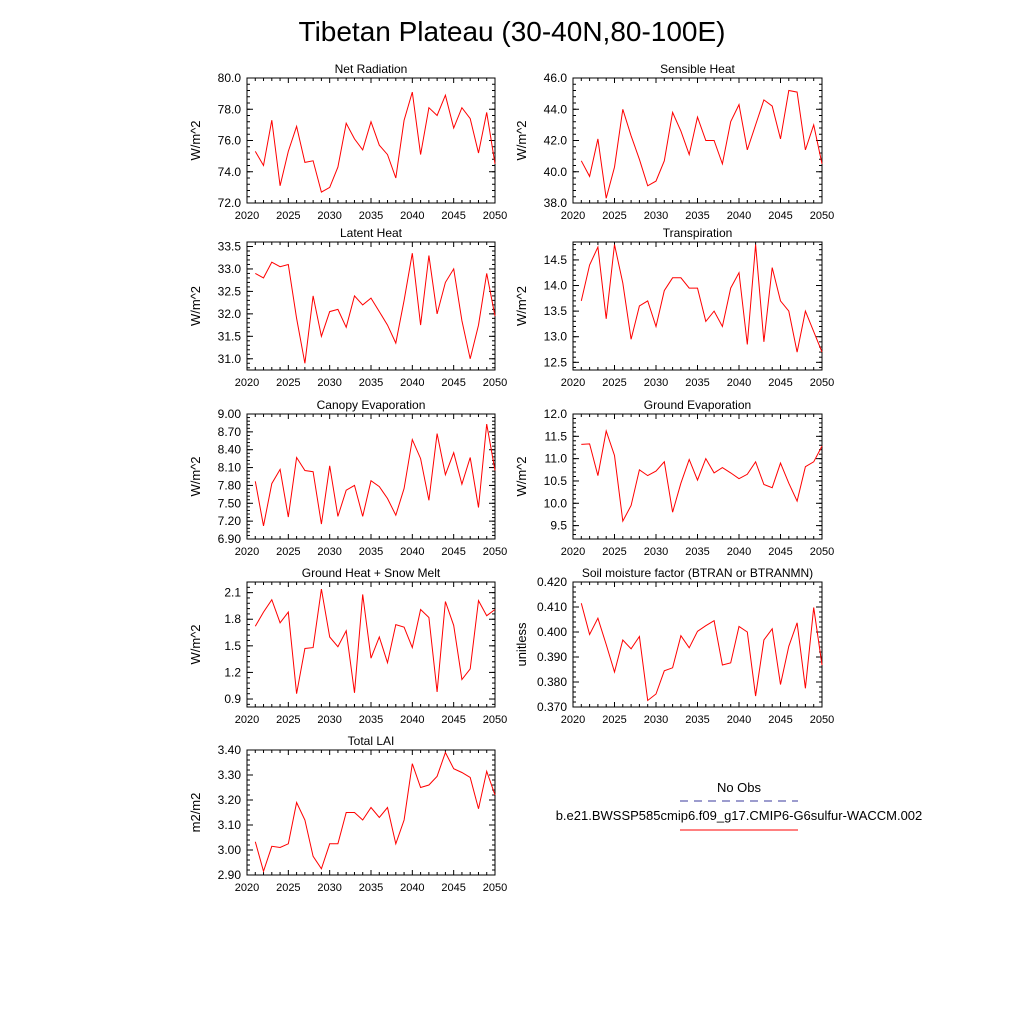 This screenshot has width=1024, height=1024. I want to click on y-tick-label: 0.9, so click(232, 699).